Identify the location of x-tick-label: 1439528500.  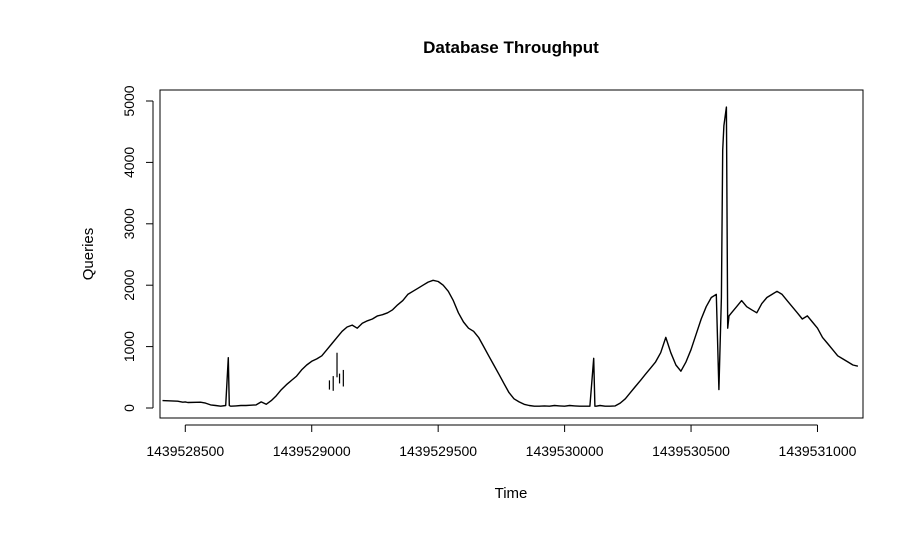
(185, 451).